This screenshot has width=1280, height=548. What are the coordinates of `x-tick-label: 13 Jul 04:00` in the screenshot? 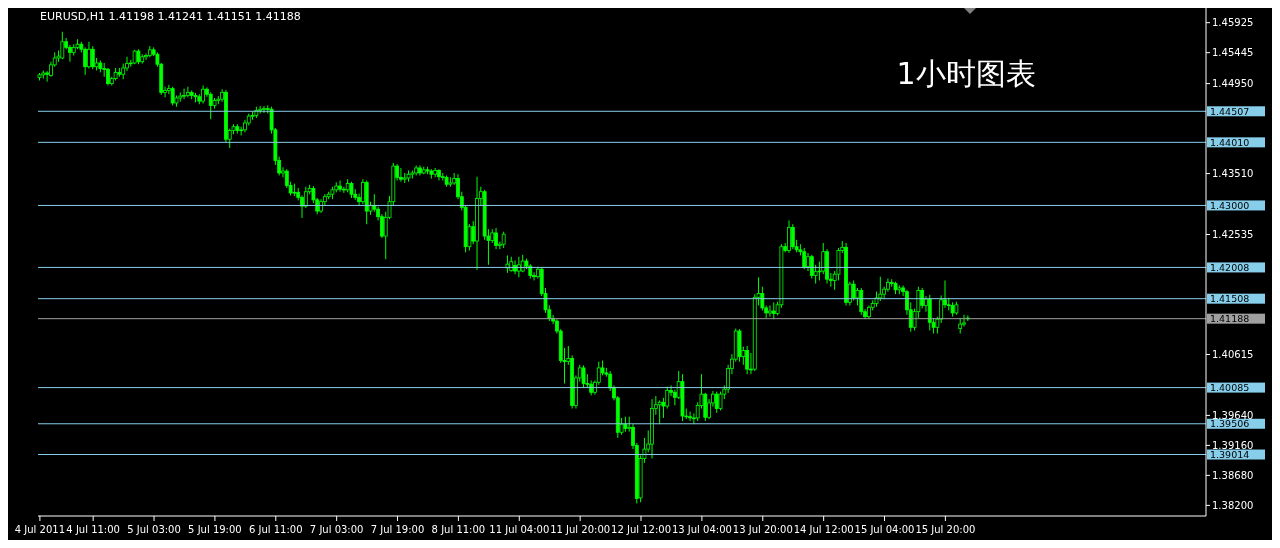 It's located at (701, 529).